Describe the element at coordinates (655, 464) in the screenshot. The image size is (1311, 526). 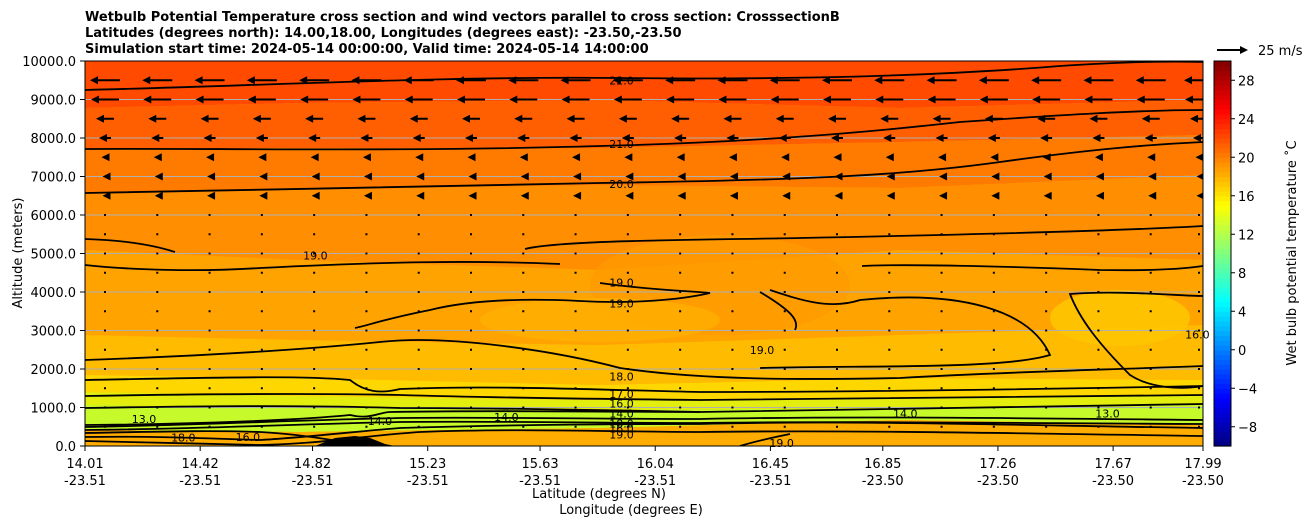
I see `x-tick-label-lat: 16.04` at that location.